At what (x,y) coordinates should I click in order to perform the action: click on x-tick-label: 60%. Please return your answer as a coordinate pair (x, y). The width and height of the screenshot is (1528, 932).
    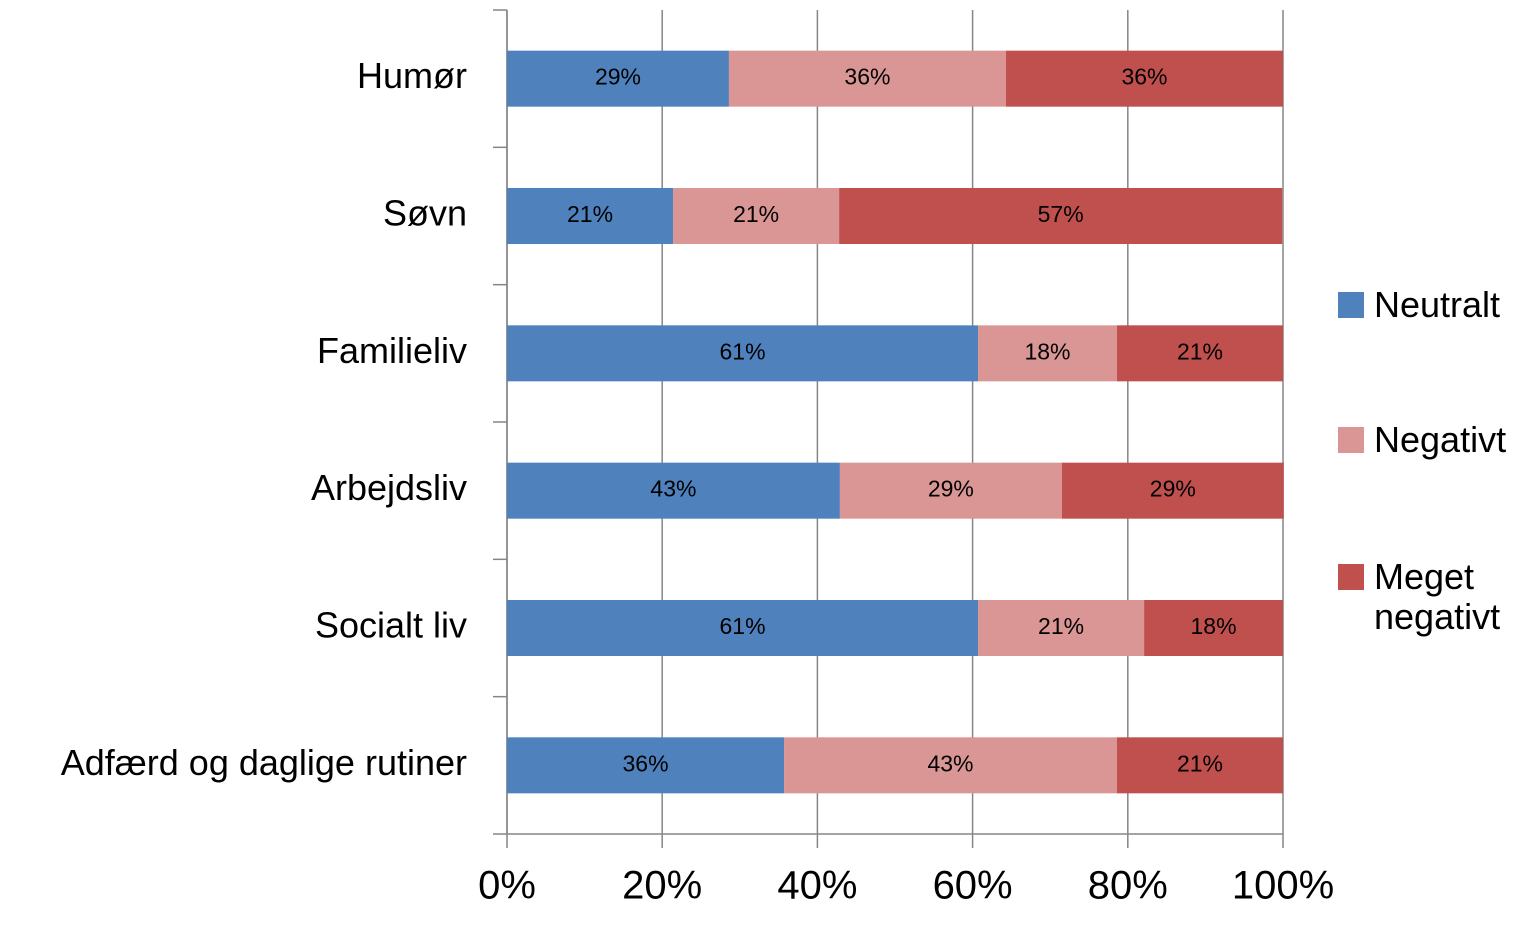
    Looking at the image, I should click on (973, 886).